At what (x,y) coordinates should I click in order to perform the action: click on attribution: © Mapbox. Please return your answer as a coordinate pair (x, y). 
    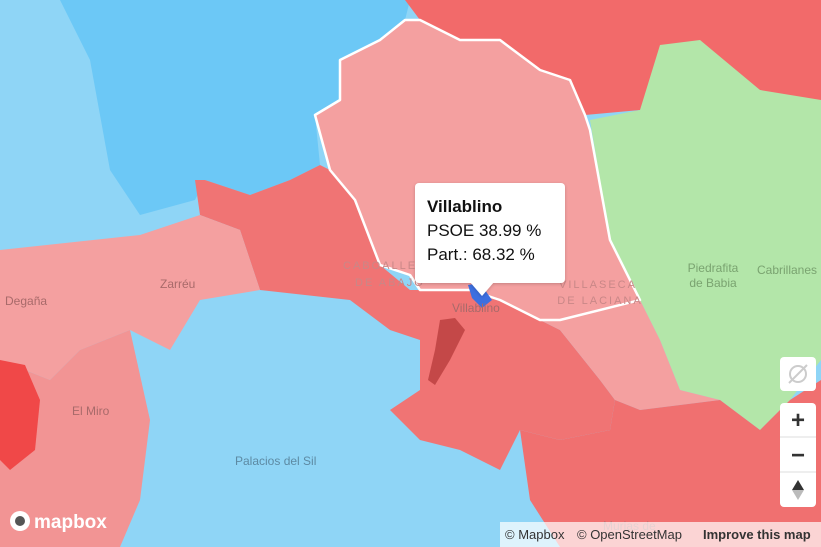
    Looking at the image, I should click on (535, 534).